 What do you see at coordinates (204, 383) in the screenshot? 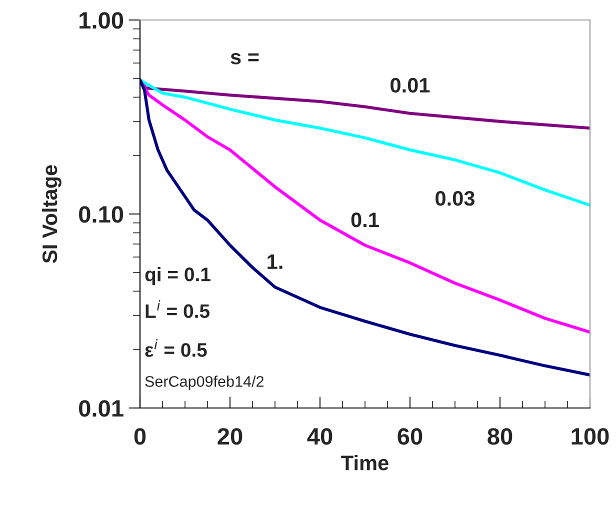
I see `annotation: SerCap09feb14/2` at bounding box center [204, 383].